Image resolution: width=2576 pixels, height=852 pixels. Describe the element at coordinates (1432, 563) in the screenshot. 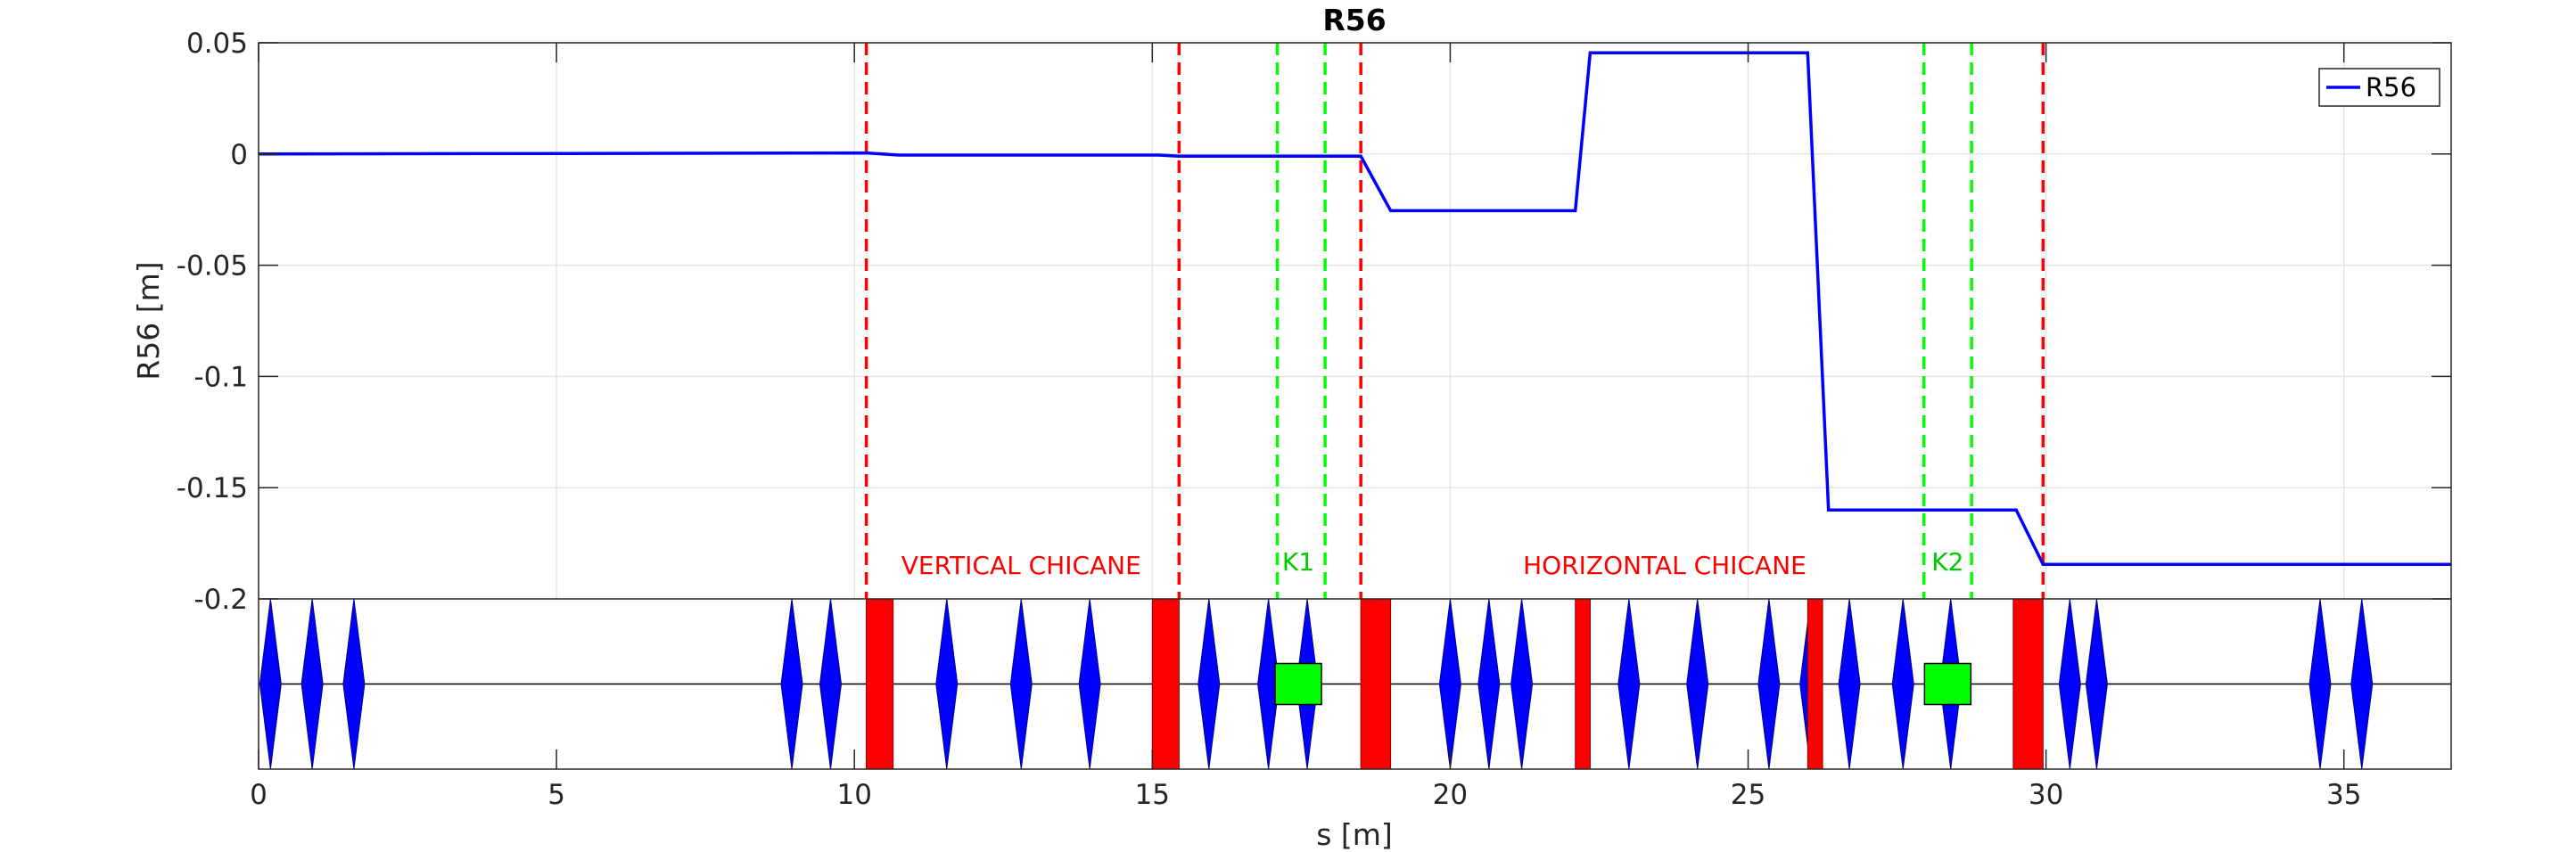

I see `annotations: VERTICAL CHICANE K1 HORIZONTAL CHICANE K2` at that location.